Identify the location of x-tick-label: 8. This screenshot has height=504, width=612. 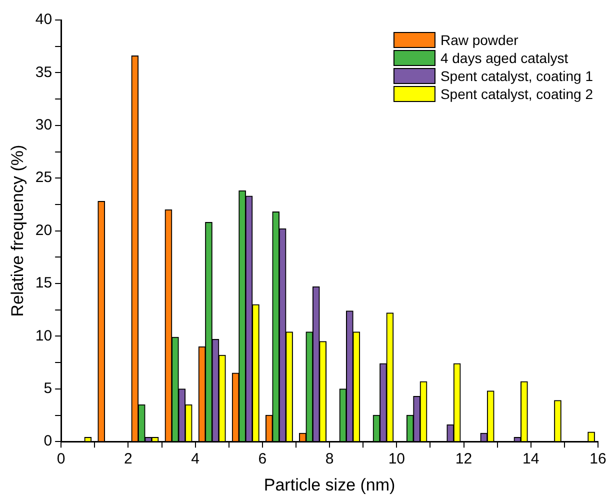
(329, 459).